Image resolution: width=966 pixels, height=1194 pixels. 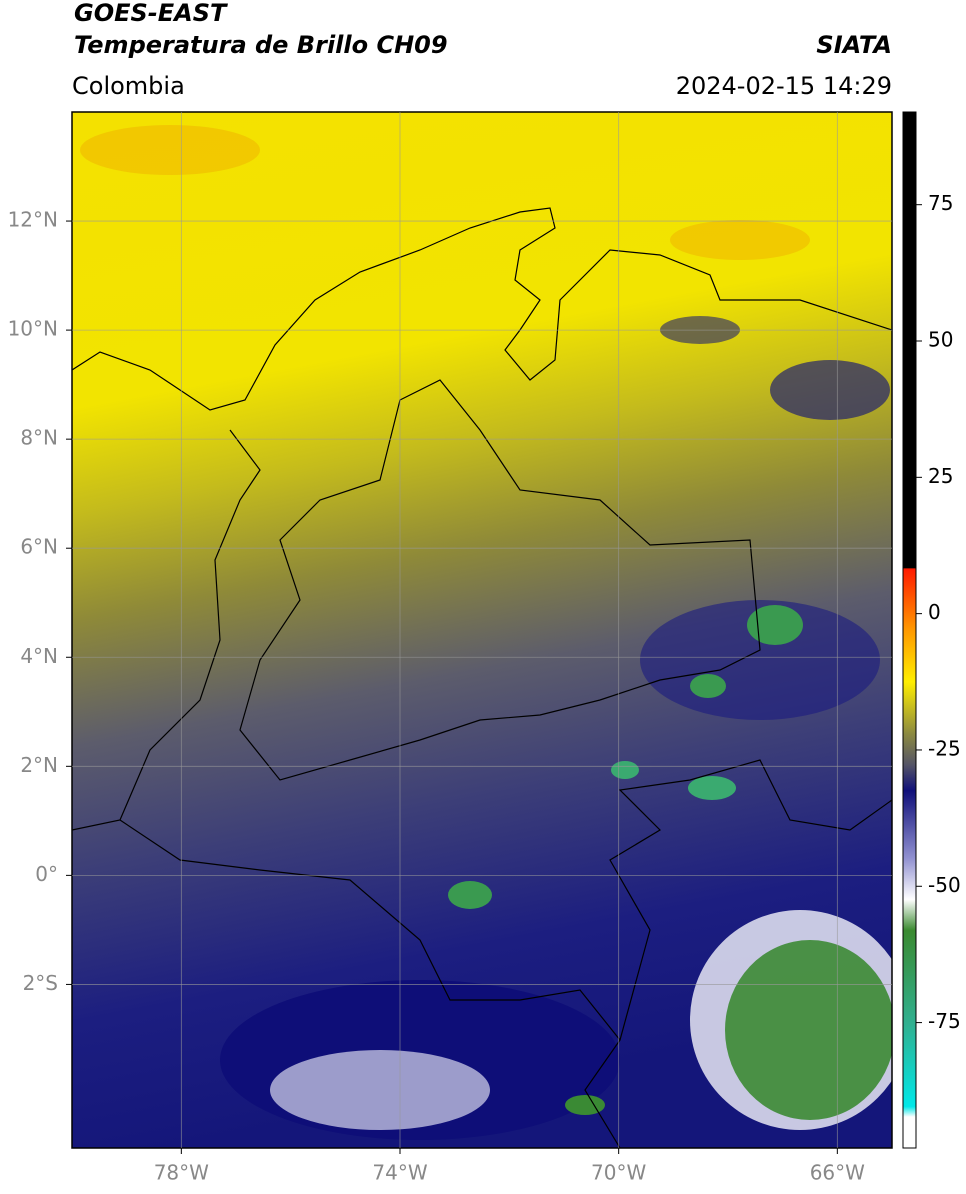 I want to click on lat-tick-label: 10°N, so click(x=33, y=329).